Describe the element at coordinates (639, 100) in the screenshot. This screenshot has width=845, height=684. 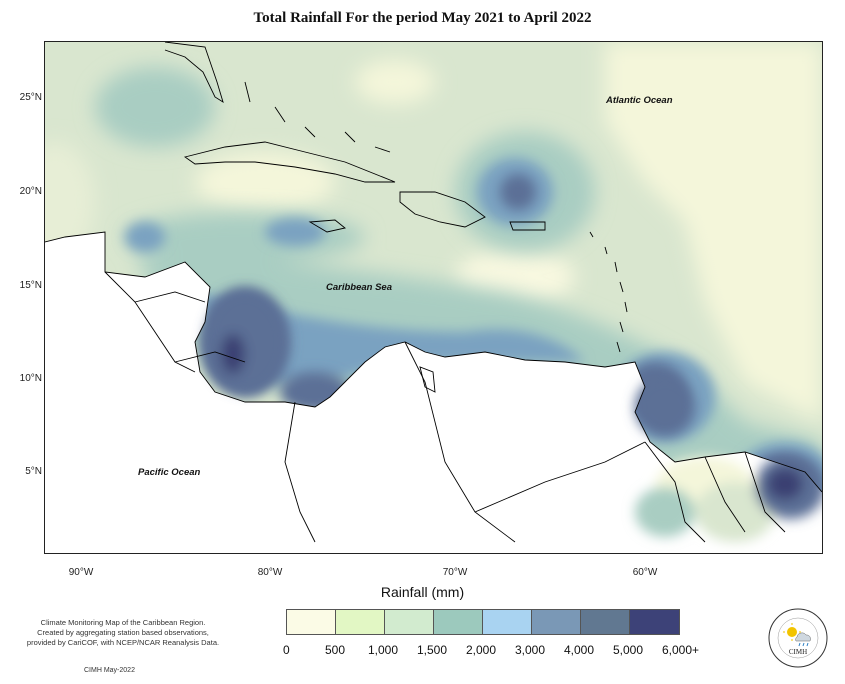
I see `atlantic-ocean-label: Atlantic Ocean` at that location.